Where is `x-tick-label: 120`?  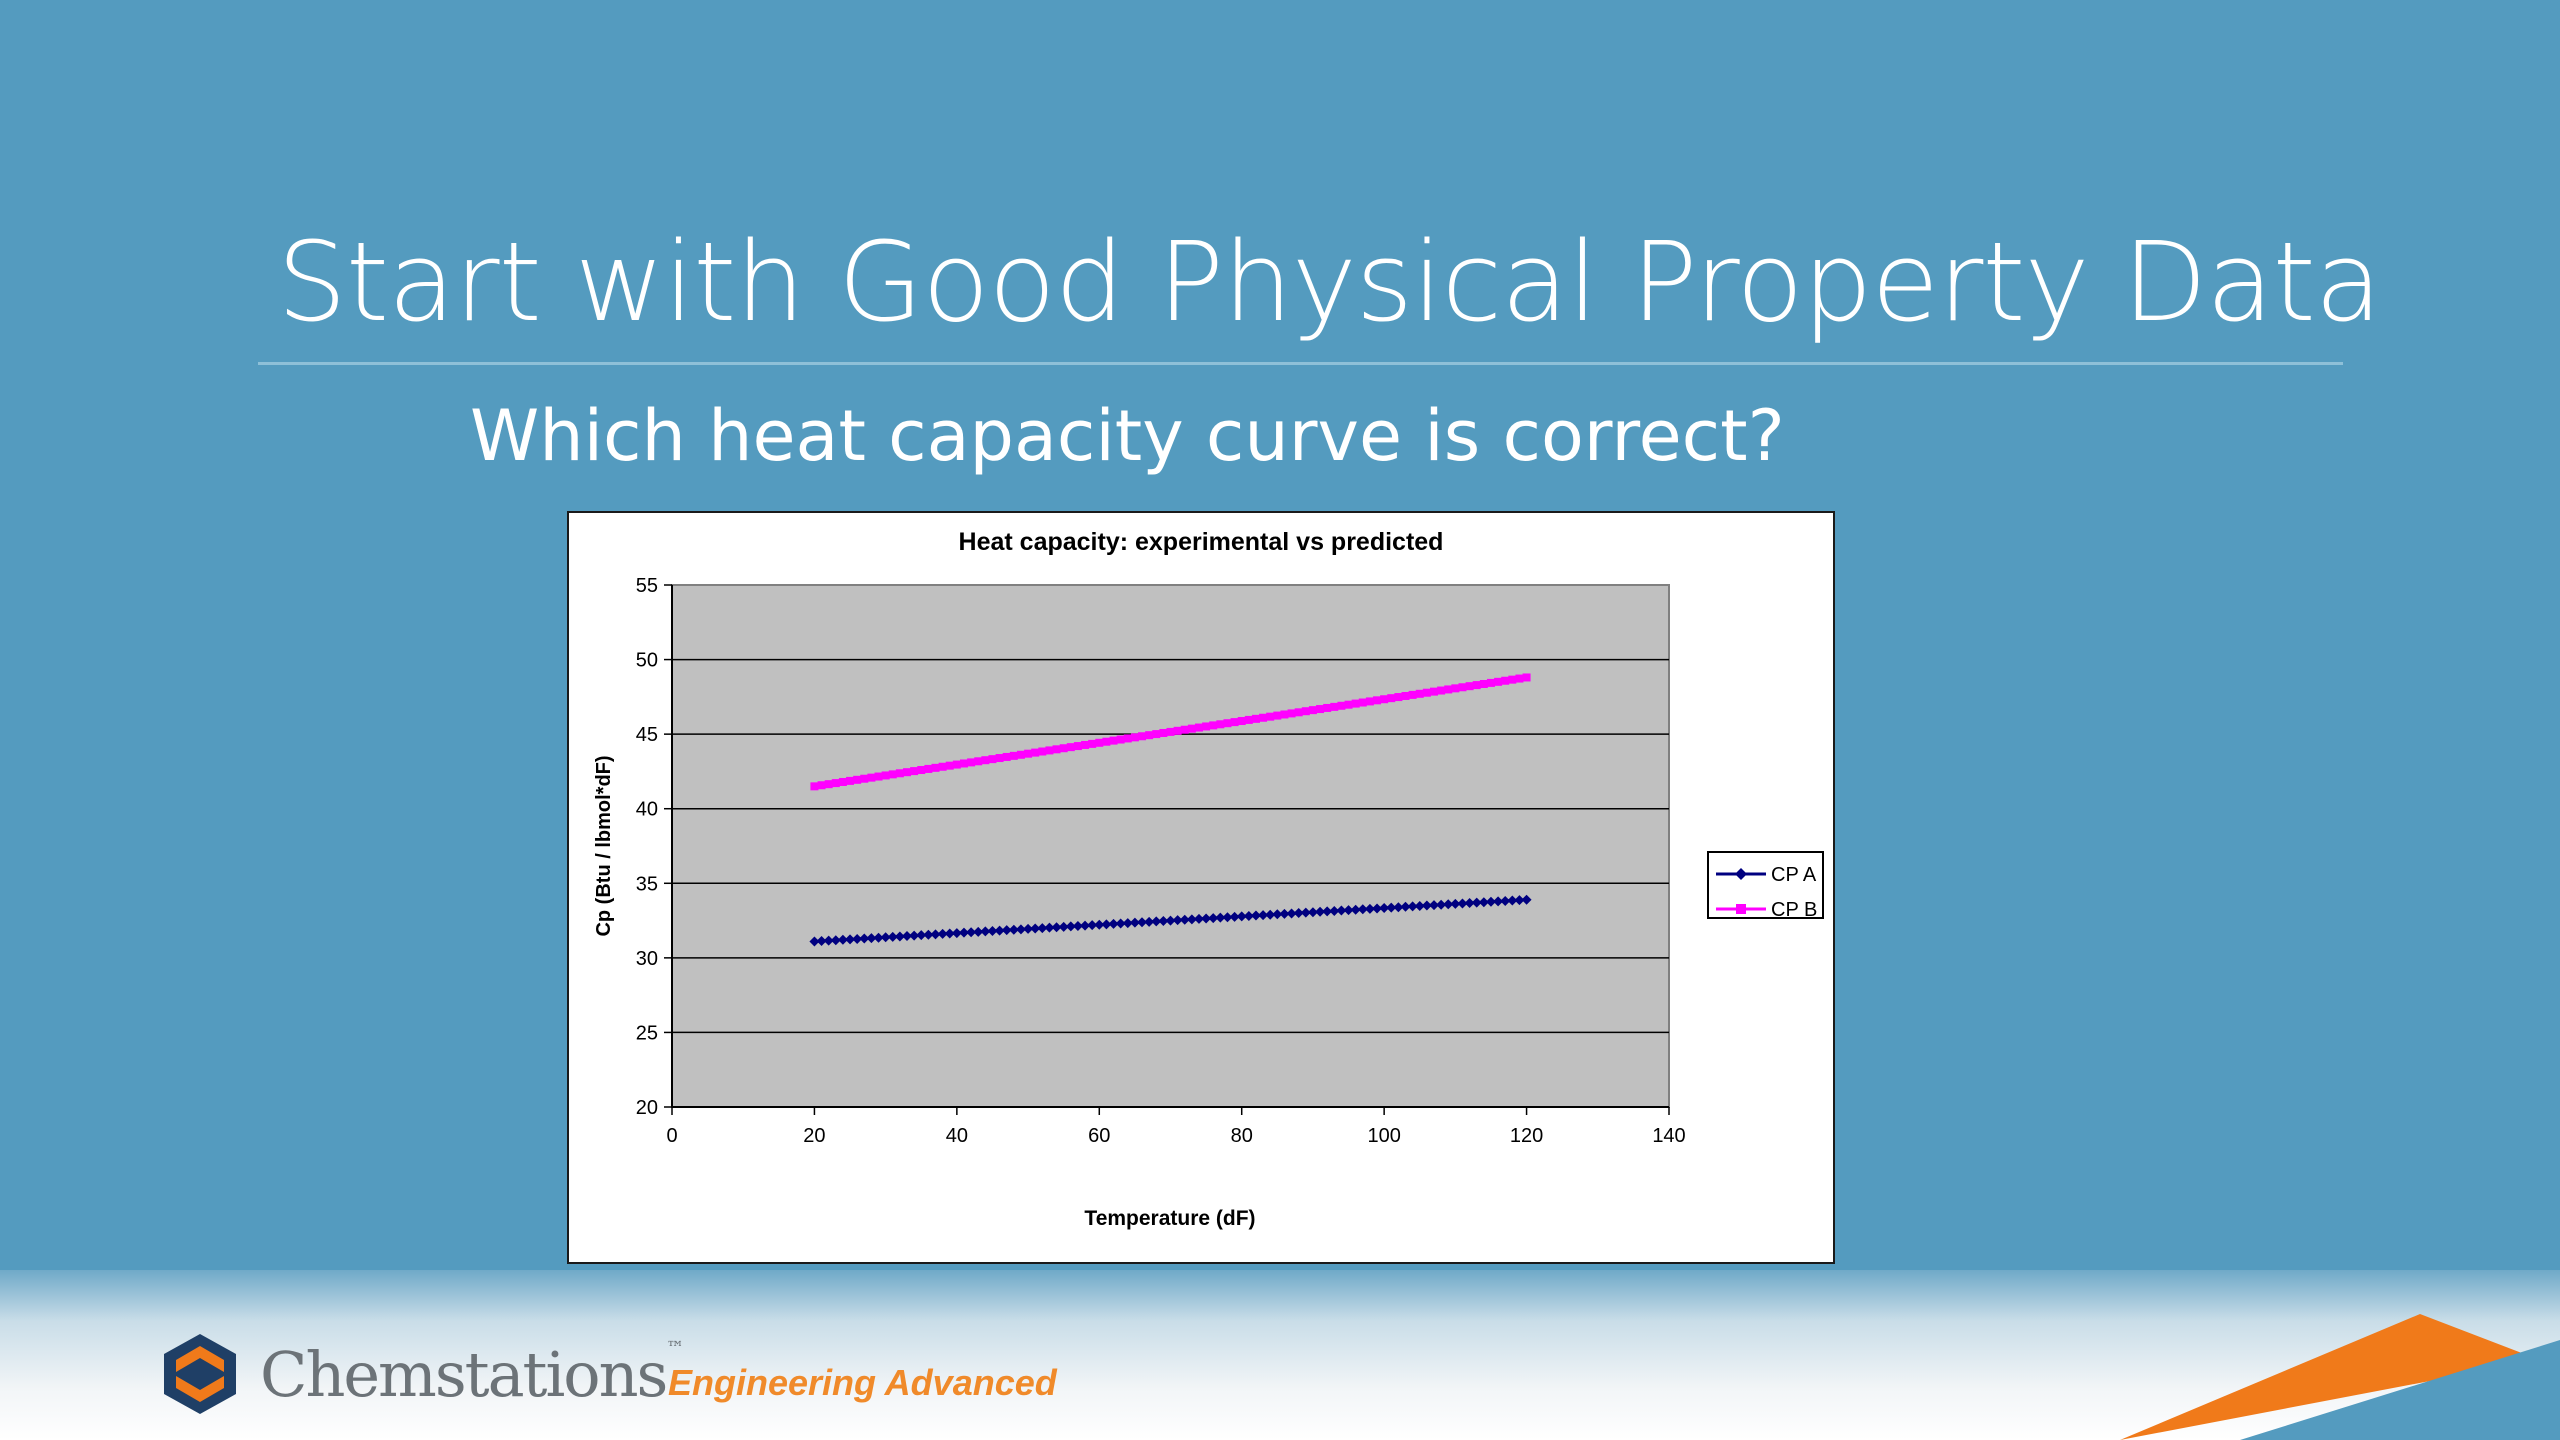 x-tick-label: 120 is located at coordinates (1526, 1136).